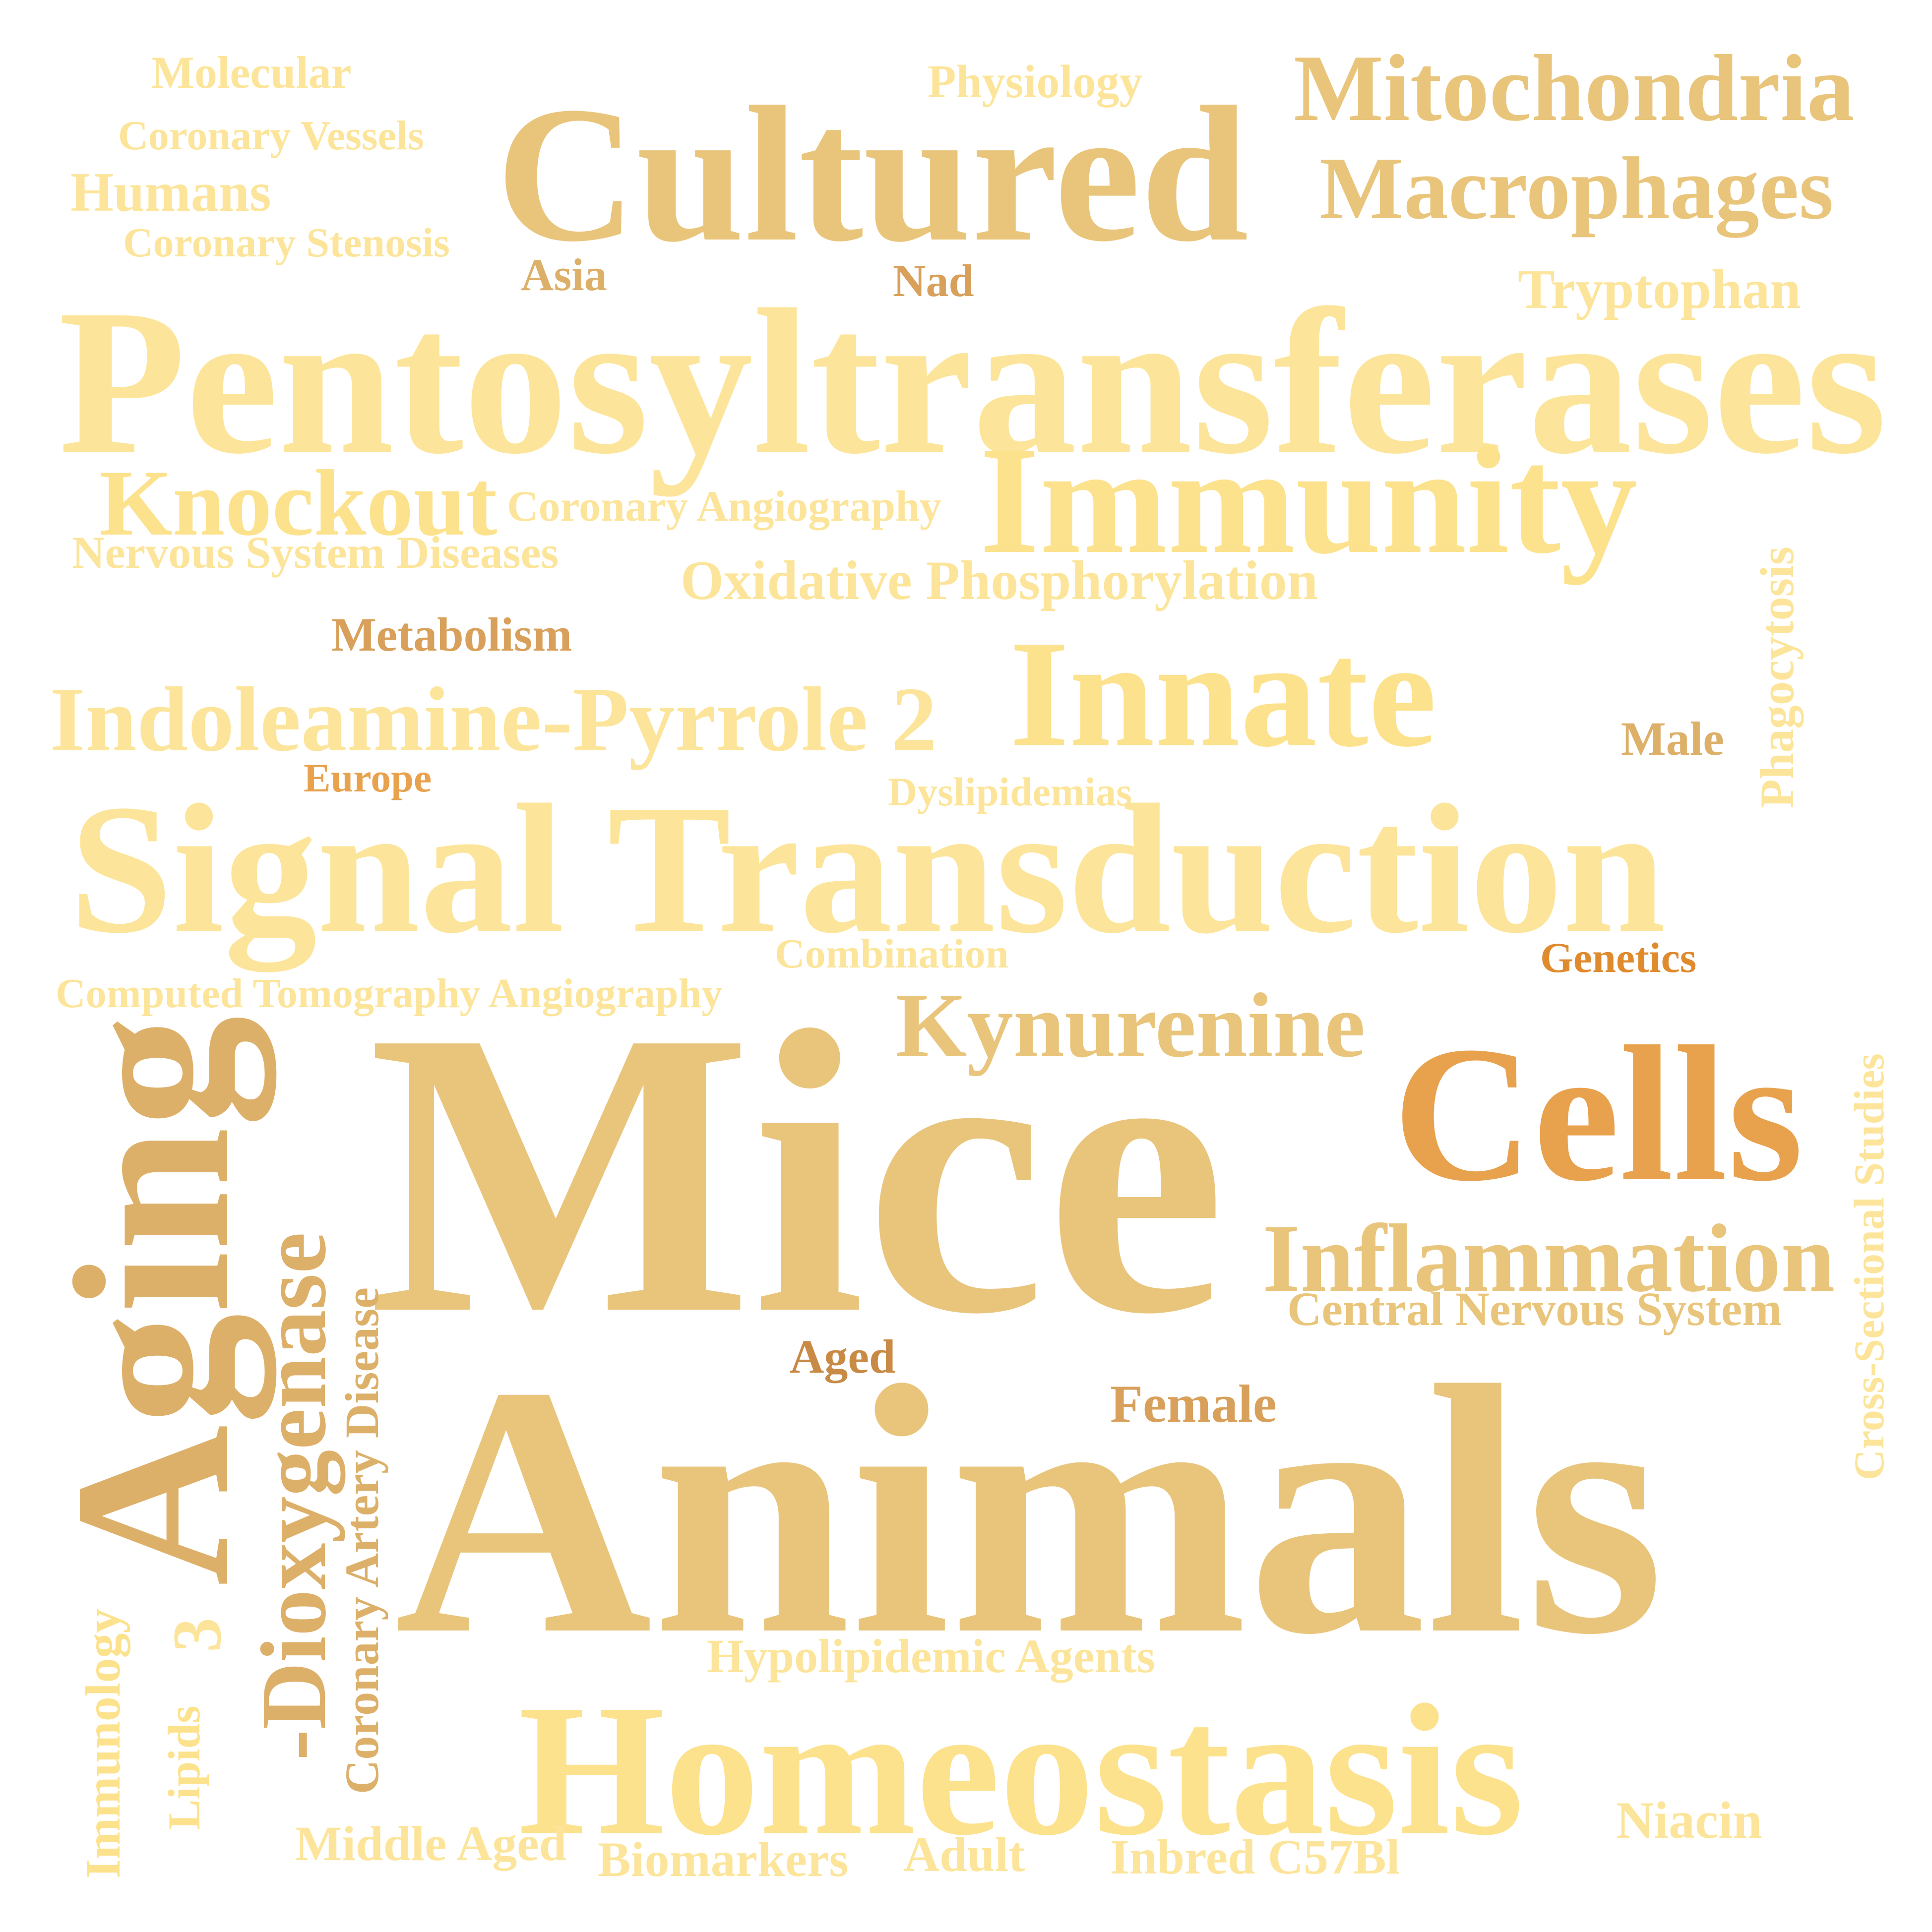 The height and width of the screenshot is (1932, 1932). I want to click on word-oxidative-phosphorylation: Oxidative Phosphorylation, so click(999, 580).